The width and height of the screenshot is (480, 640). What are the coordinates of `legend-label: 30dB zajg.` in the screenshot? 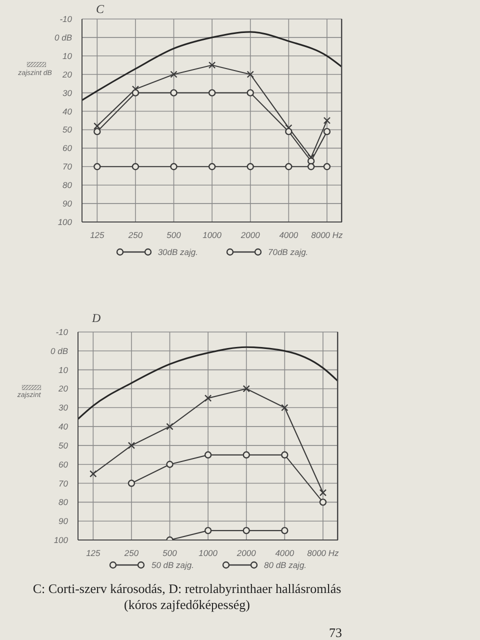 It's located at (178, 252).